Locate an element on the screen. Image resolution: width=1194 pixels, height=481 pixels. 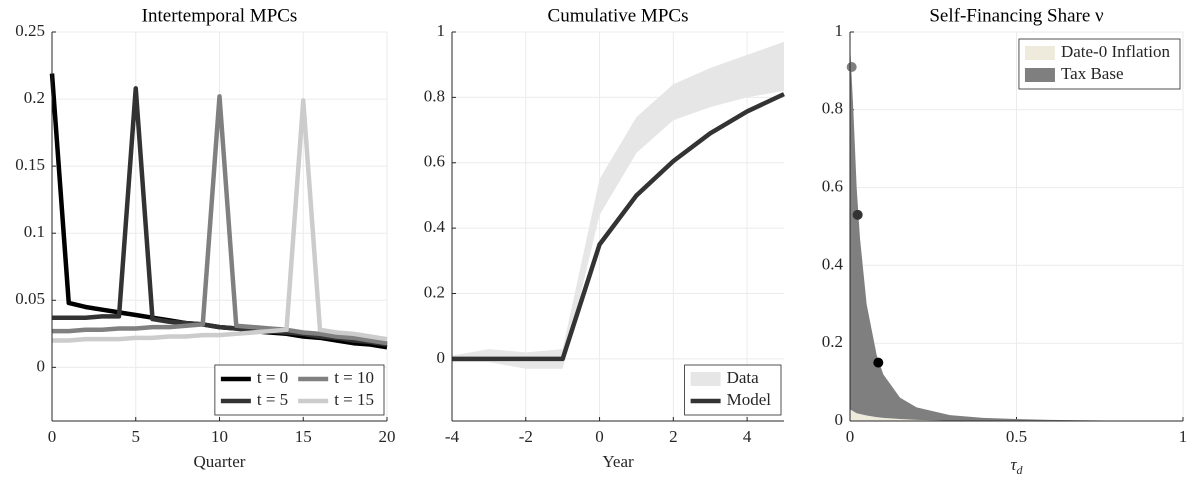
legend-item: t = 10 is located at coordinates (336, 377).